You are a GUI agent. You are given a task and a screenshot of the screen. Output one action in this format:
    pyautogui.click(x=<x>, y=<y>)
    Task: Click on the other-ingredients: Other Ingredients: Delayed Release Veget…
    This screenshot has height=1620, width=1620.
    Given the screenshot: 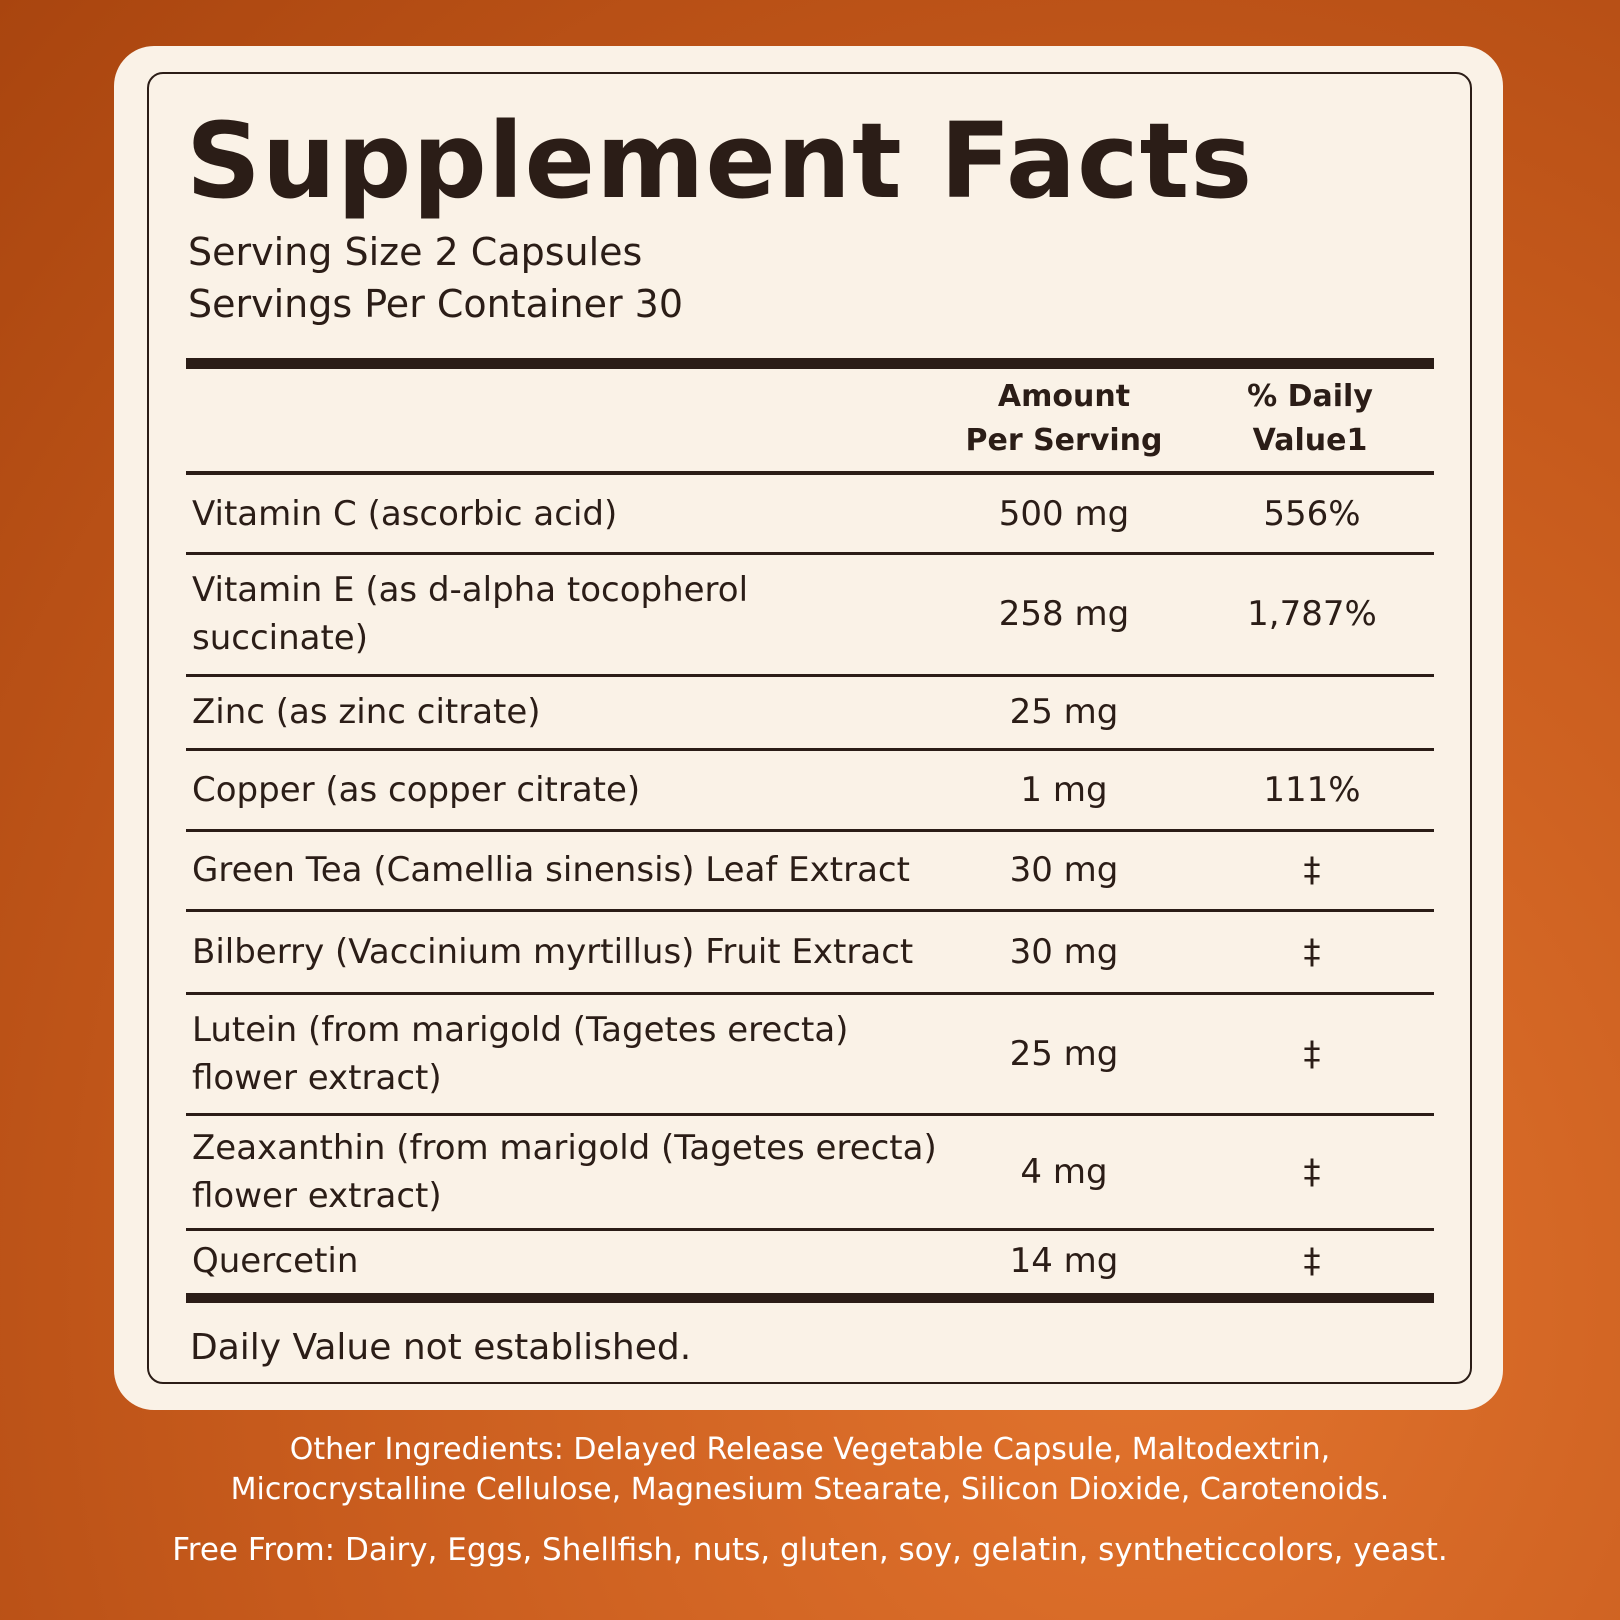 What is the action you would take?
    pyautogui.click(x=810, y=1469)
    